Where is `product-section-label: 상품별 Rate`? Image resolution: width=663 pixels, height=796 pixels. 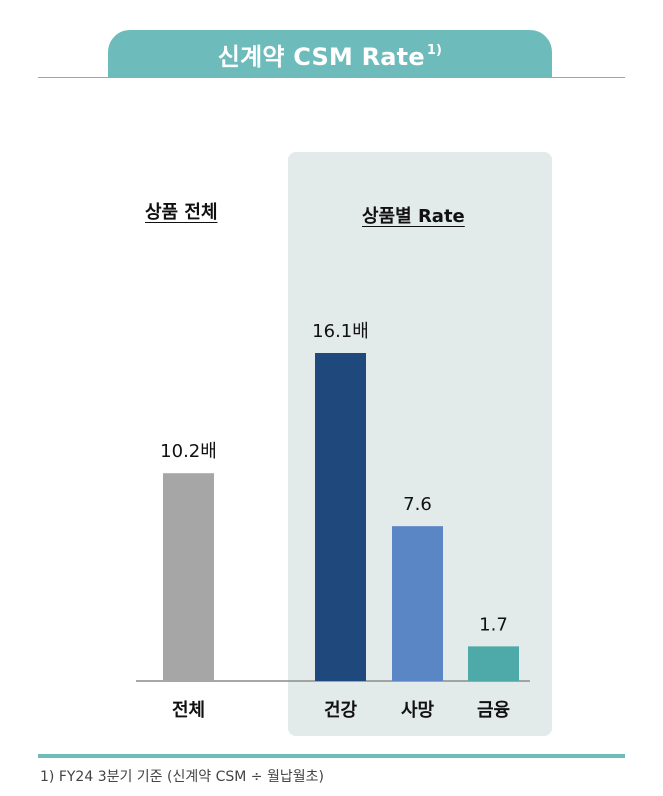 product-section-label: 상품별 Rate is located at coordinates (413, 216).